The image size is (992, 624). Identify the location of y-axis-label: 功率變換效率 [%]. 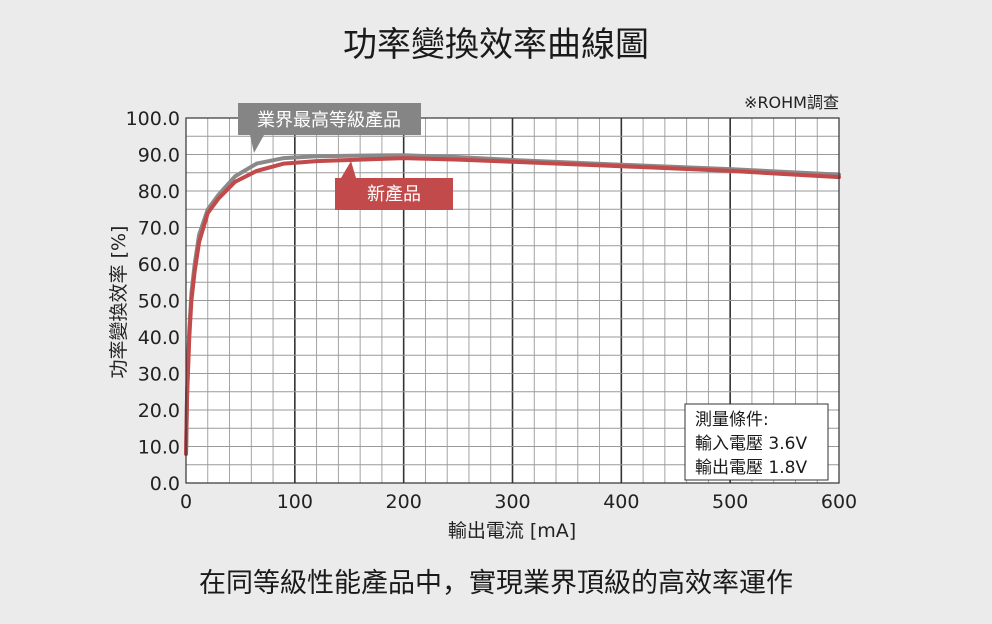
(119, 302).